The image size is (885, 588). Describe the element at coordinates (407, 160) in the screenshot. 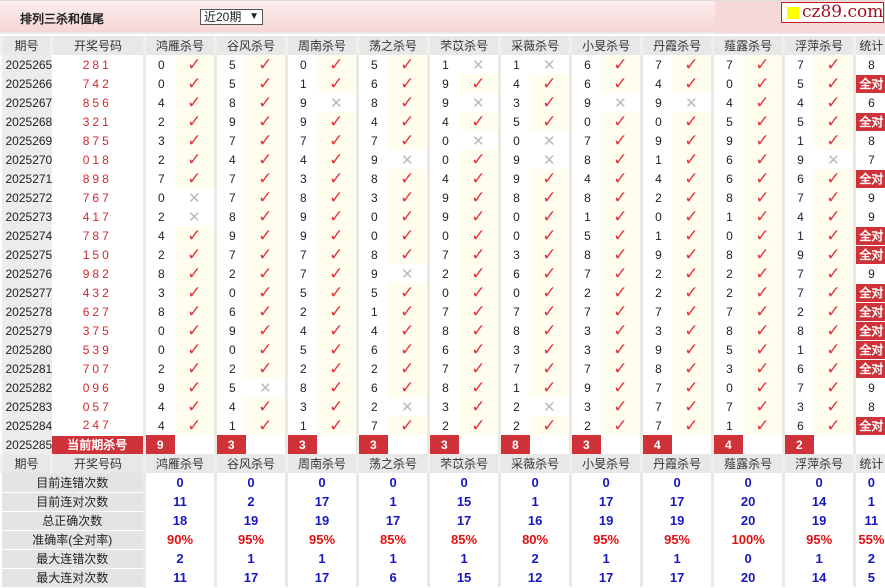

I see `cross-icon: ✕` at that location.